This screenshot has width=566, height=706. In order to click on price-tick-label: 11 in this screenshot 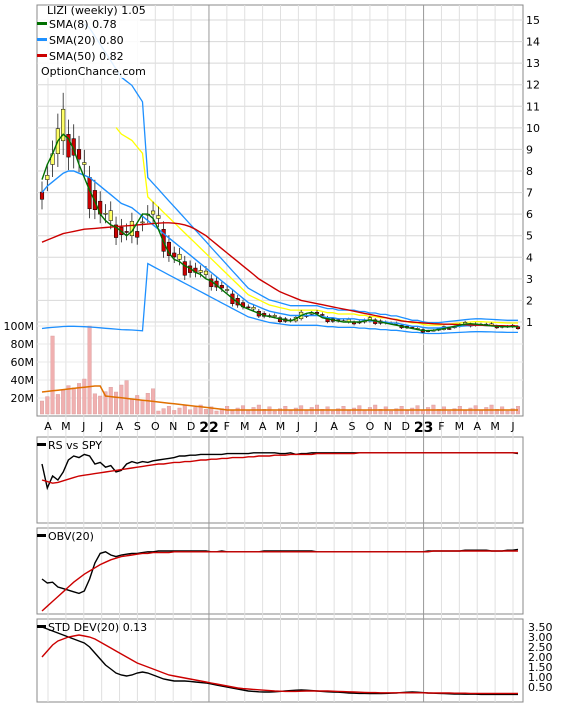, I will do `click(533, 106)`.